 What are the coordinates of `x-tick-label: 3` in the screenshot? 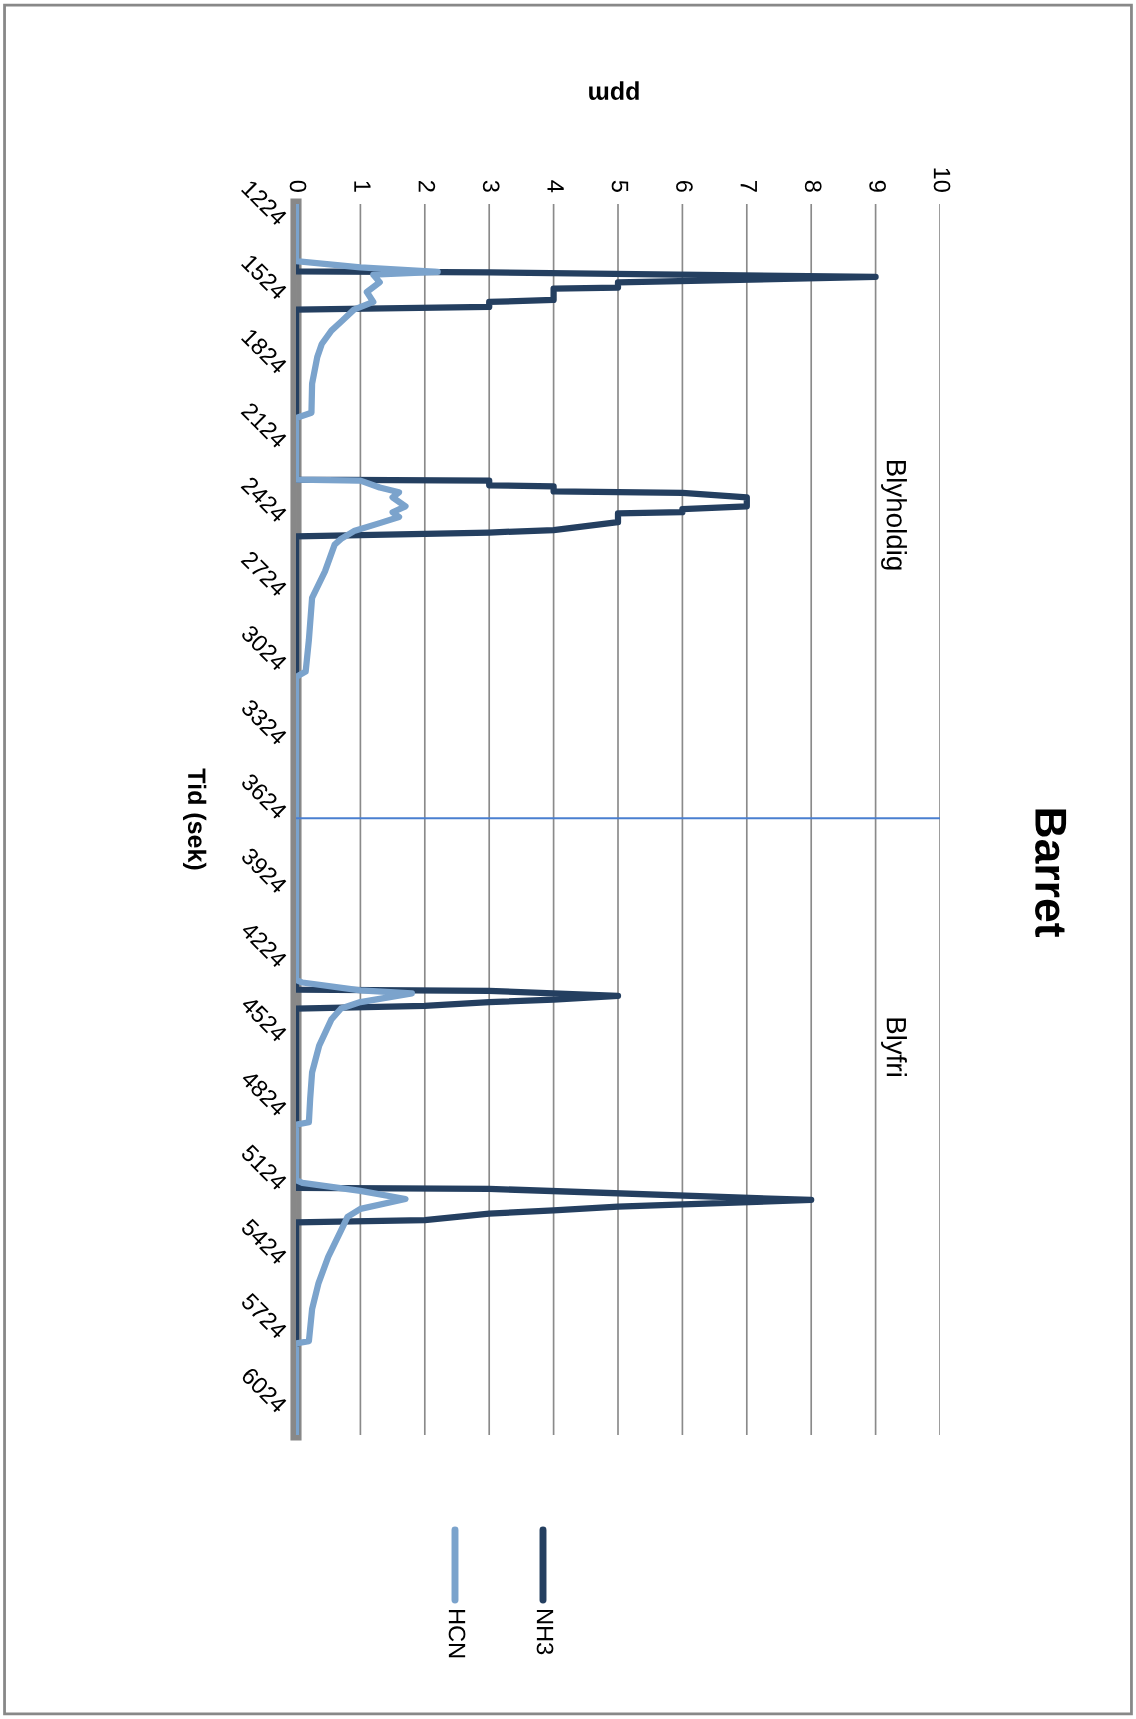 It's located at (491, 186).